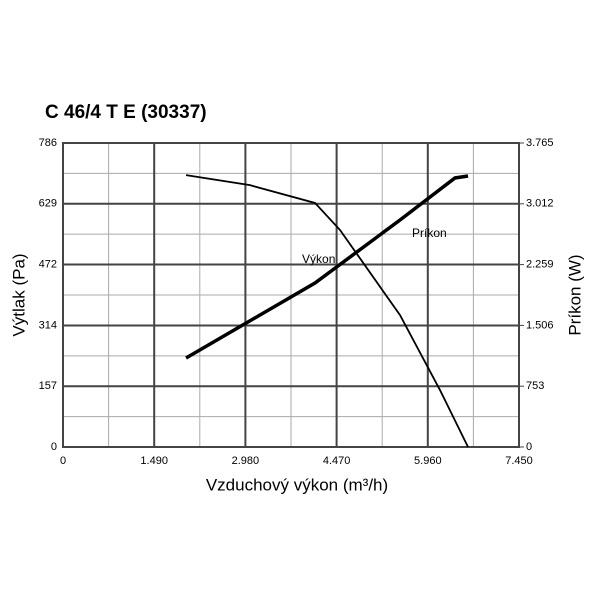 Image resolution: width=600 pixels, height=600 pixels. What do you see at coordinates (126, 112) in the screenshot?
I see `chart-title: C 46/4 T E (30337)` at bounding box center [126, 112].